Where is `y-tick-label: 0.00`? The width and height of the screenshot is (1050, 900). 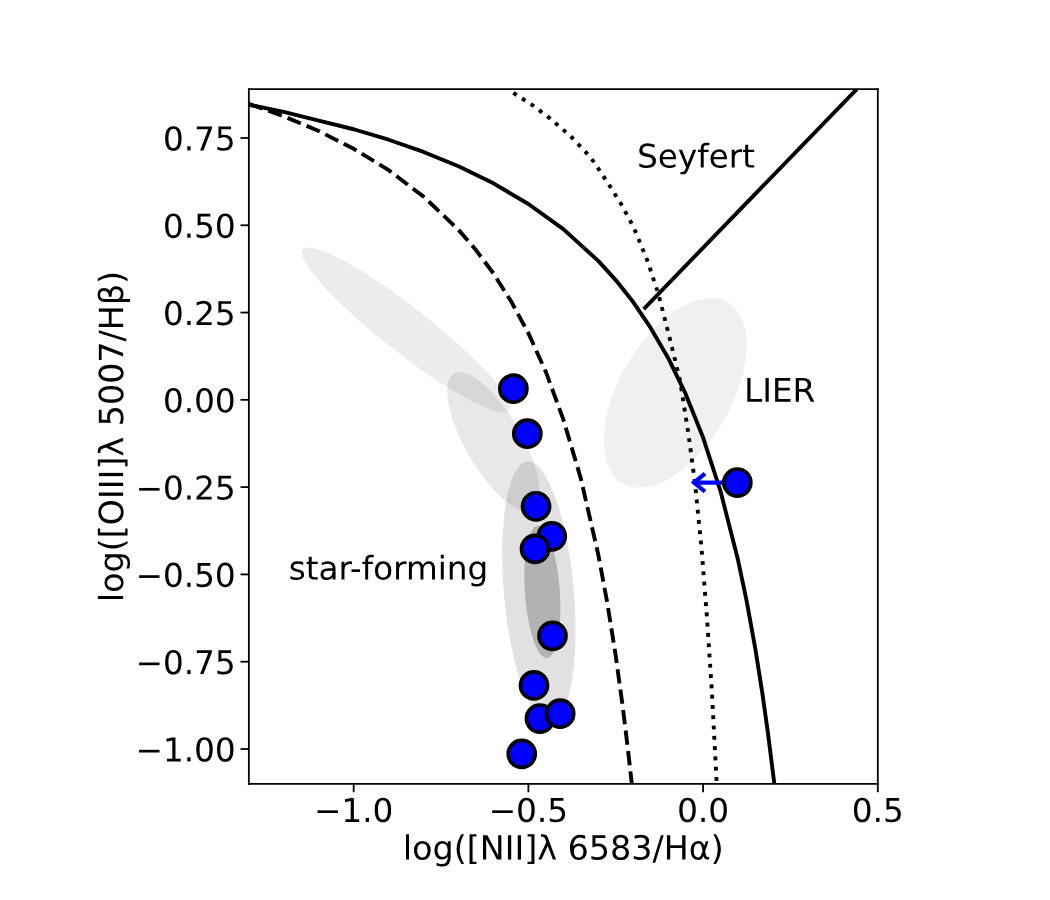
y-tick-label: 0.00 is located at coordinates (199, 400).